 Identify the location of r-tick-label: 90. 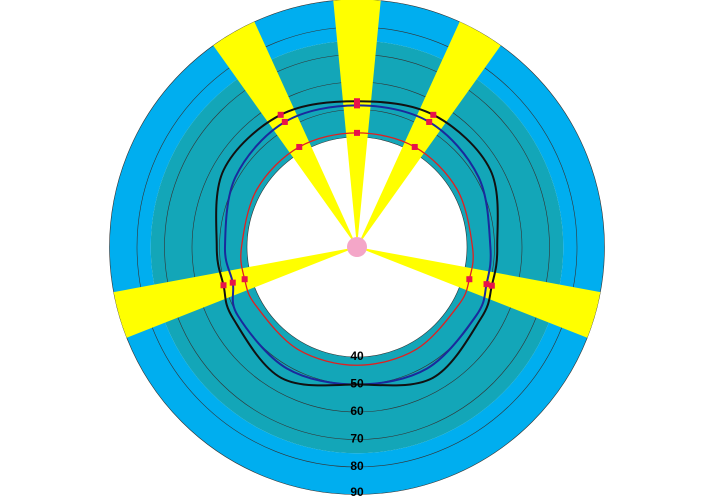
(357, 492).